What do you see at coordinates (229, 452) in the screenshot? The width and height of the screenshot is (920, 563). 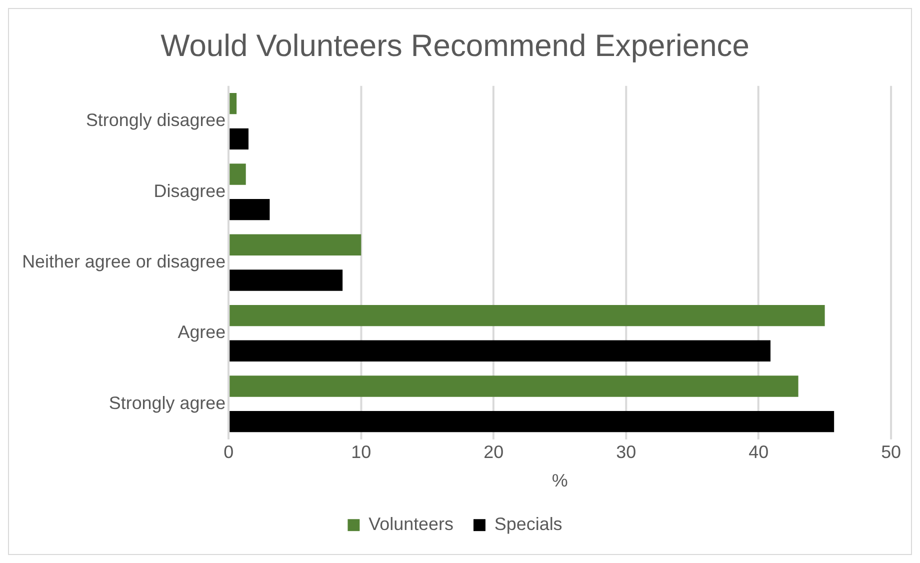 I see `x-tick-label: 0` at bounding box center [229, 452].